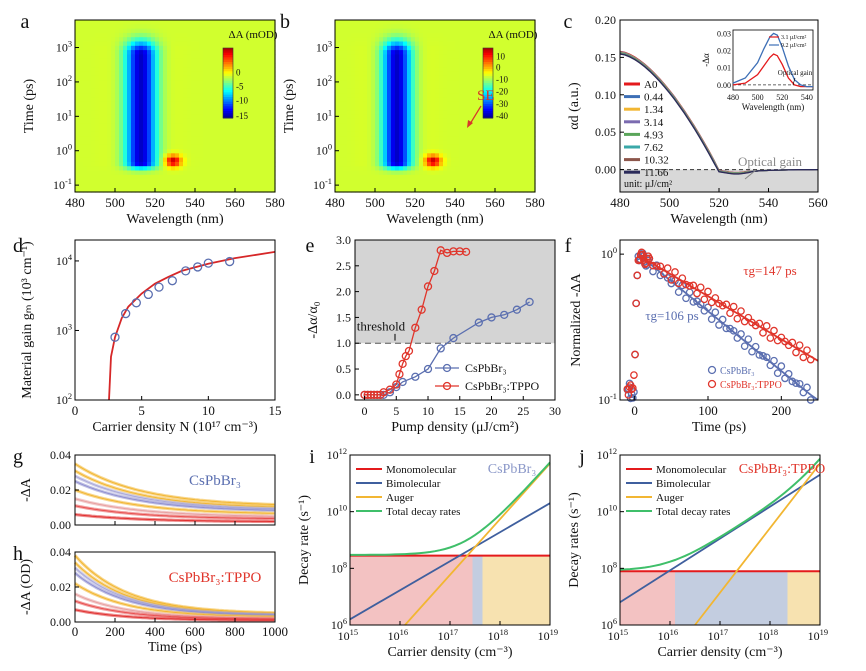 This screenshot has width=866, height=671. I want to click on data-point, so click(634, 375).